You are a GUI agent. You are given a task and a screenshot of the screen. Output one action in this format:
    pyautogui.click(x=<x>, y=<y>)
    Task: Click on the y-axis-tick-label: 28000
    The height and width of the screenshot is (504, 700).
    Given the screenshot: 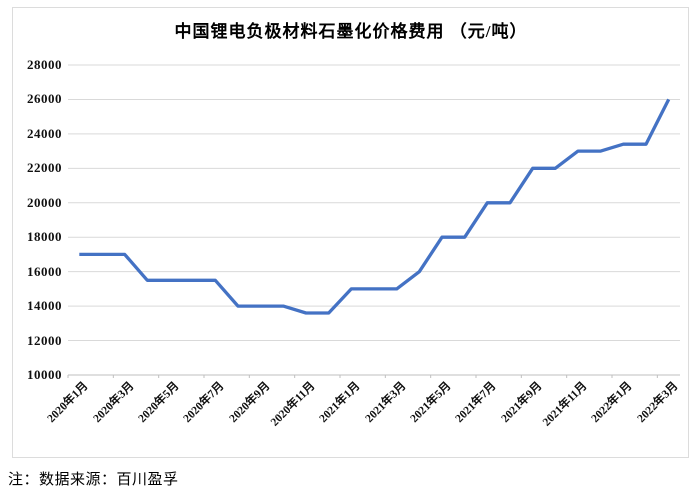 What is the action you would take?
    pyautogui.click(x=44, y=64)
    